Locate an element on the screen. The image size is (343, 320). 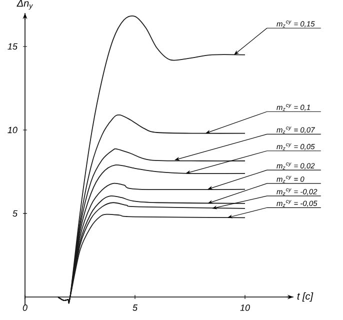
y-tick-label: 10 is located at coordinates (13, 130).